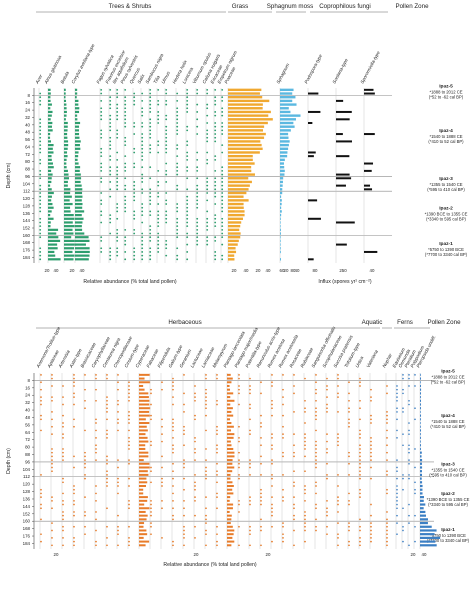 The image size is (474, 599). Describe the element at coordinates (27, 110) in the screenshot. I see `depth-tick-label: 24` at that location.